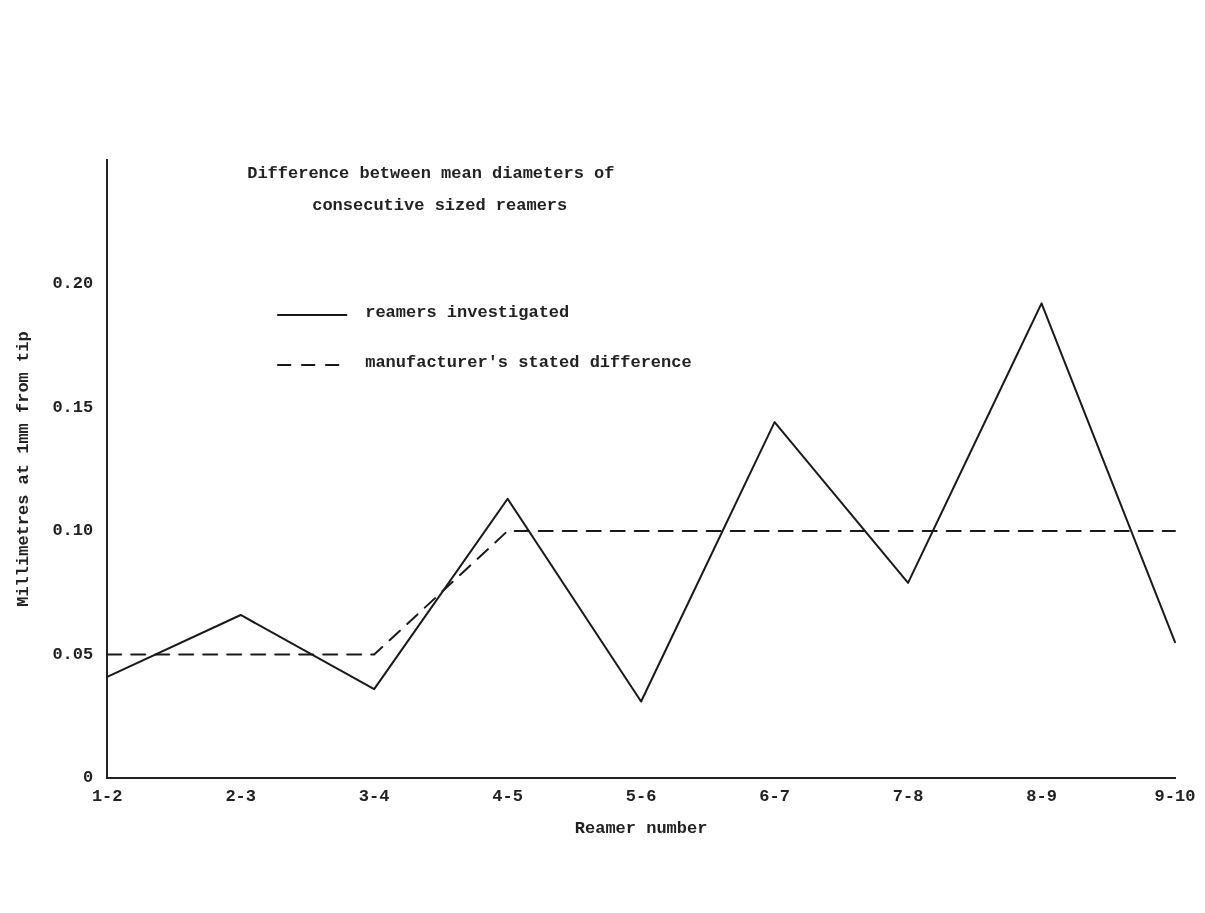  I want to click on x-tick-label: 9-10, so click(1175, 796).